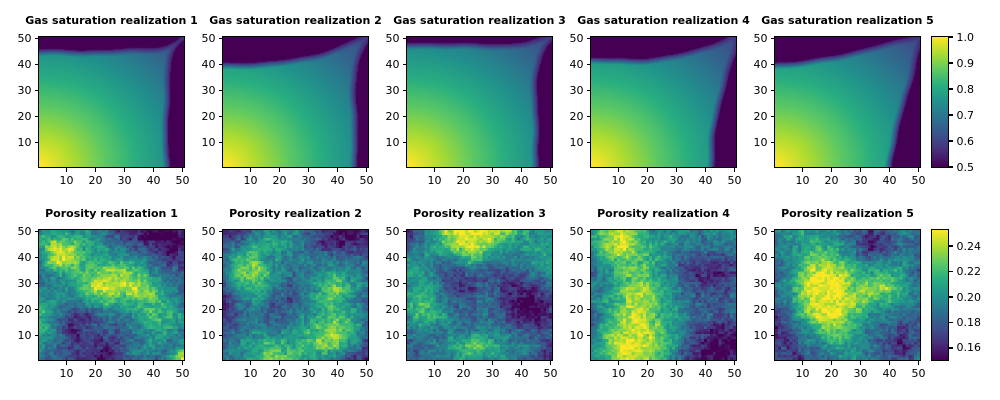 The image size is (1000, 400). Describe the element at coordinates (24, 90) in the screenshot. I see `y-tick-label: 30` at that location.